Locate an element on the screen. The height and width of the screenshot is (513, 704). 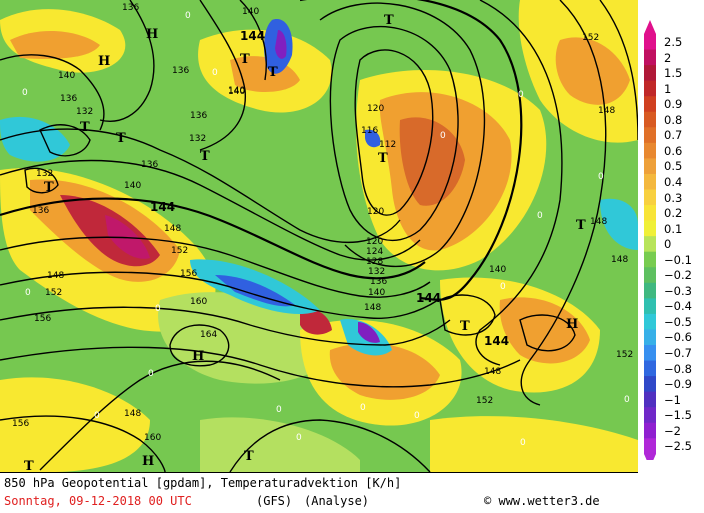
legend-label: 2.5 is located at coordinates (673, 42).